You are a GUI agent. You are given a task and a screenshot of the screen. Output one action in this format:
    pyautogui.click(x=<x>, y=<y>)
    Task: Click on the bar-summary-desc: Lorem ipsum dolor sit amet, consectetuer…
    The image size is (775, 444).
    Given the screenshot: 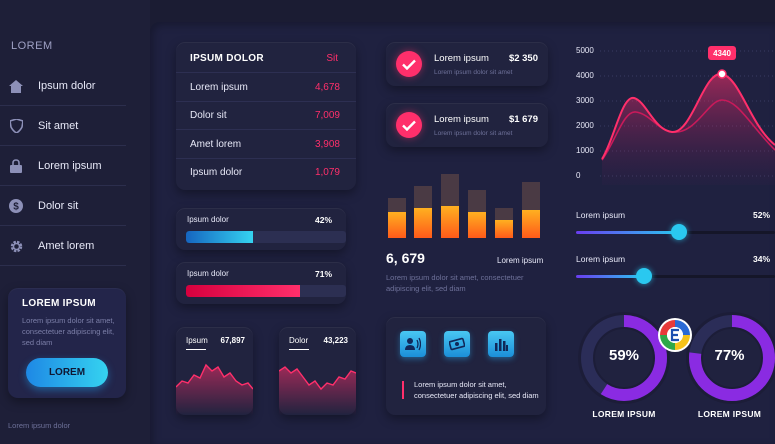 What is the action you would take?
    pyautogui.click(x=455, y=283)
    